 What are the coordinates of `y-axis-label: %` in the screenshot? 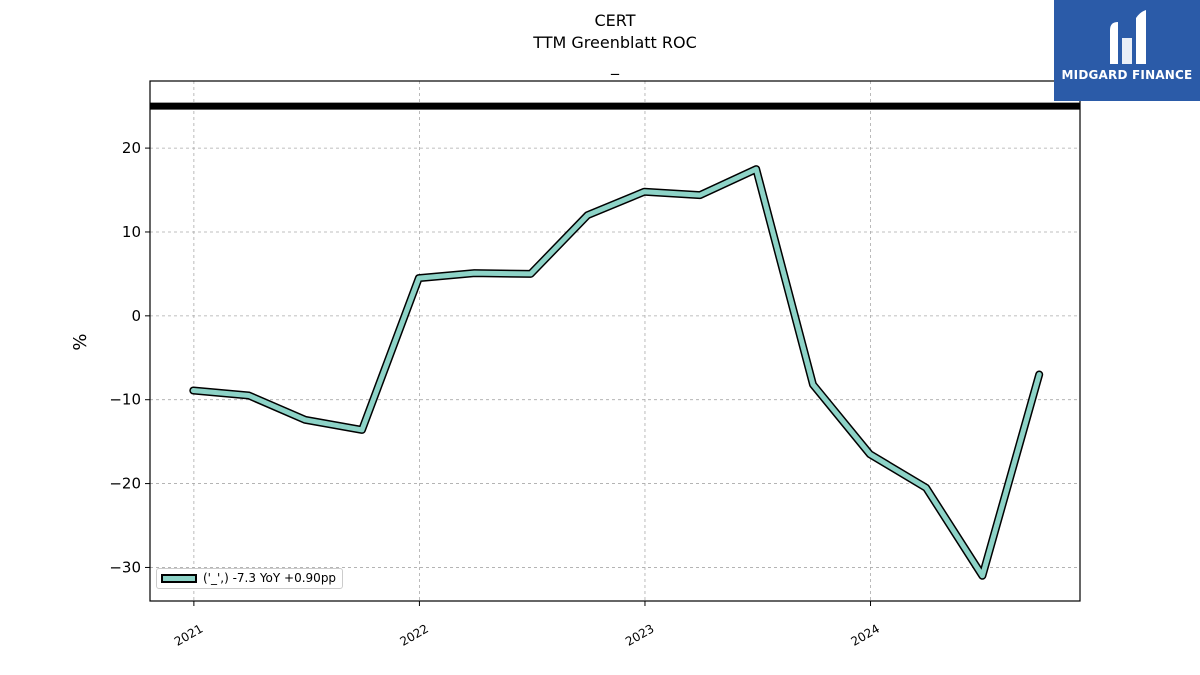 It's located at (80, 341).